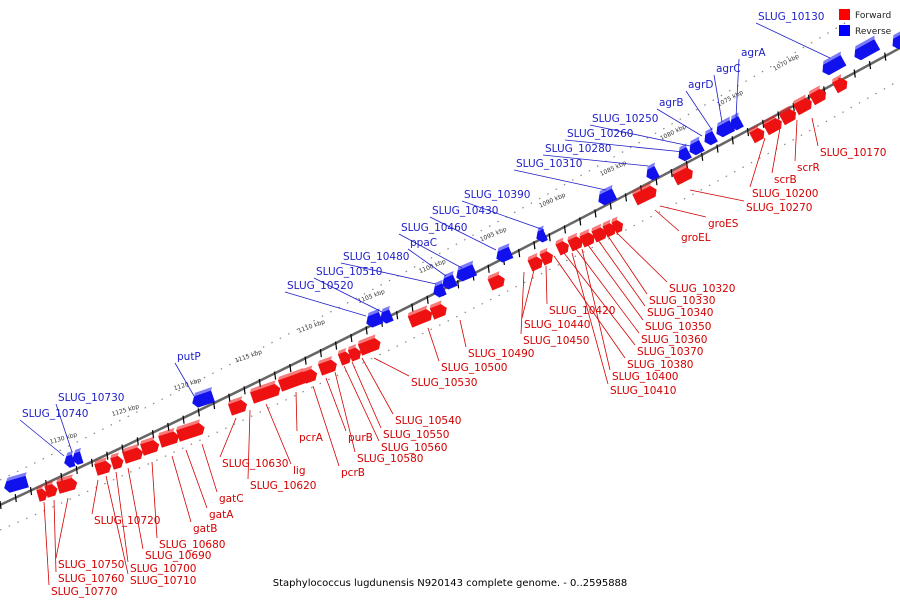 The height and width of the screenshot is (600, 900). What do you see at coordinates (163, 569) in the screenshot?
I see `forward-gene-label: SLUG_10700` at bounding box center [163, 569].